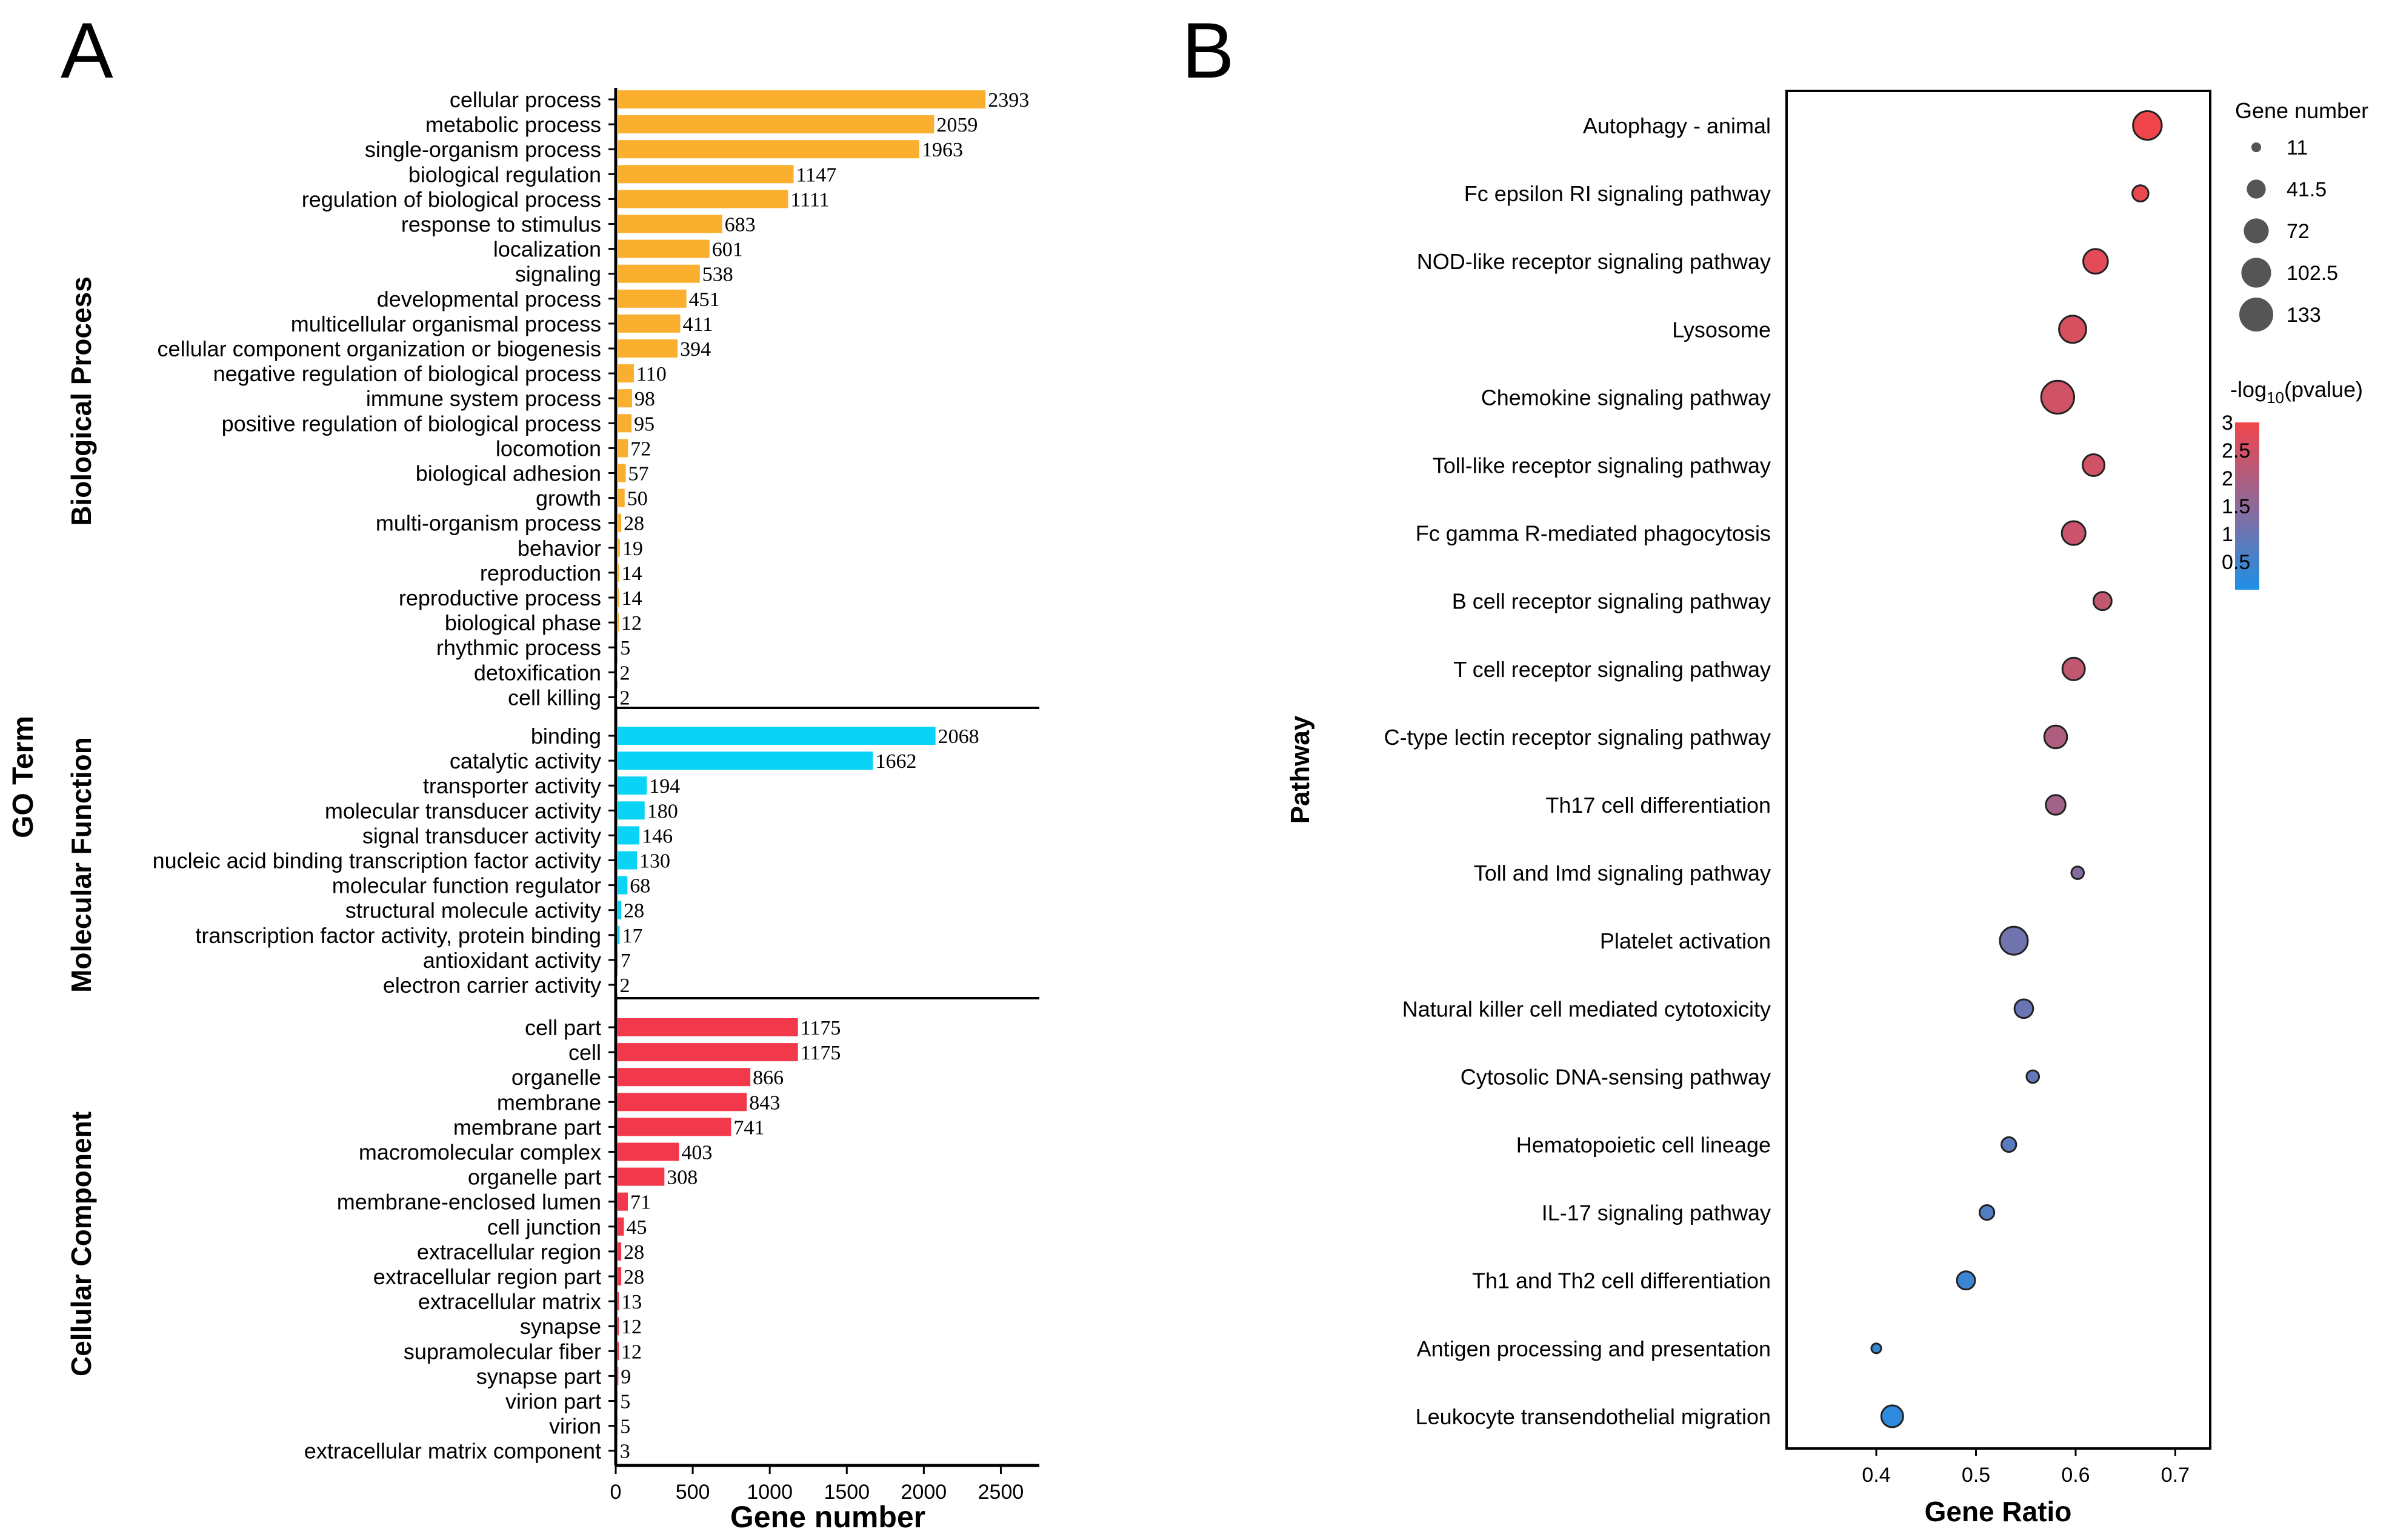 This screenshot has height=1540, width=2392. What do you see at coordinates (569, 498) in the screenshot?
I see `category-label: growth` at bounding box center [569, 498].